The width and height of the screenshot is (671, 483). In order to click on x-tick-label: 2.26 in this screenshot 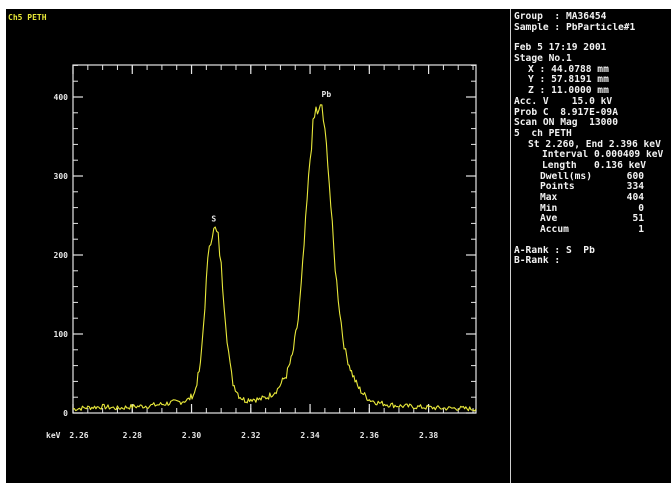, I will do `click(78, 435)`.